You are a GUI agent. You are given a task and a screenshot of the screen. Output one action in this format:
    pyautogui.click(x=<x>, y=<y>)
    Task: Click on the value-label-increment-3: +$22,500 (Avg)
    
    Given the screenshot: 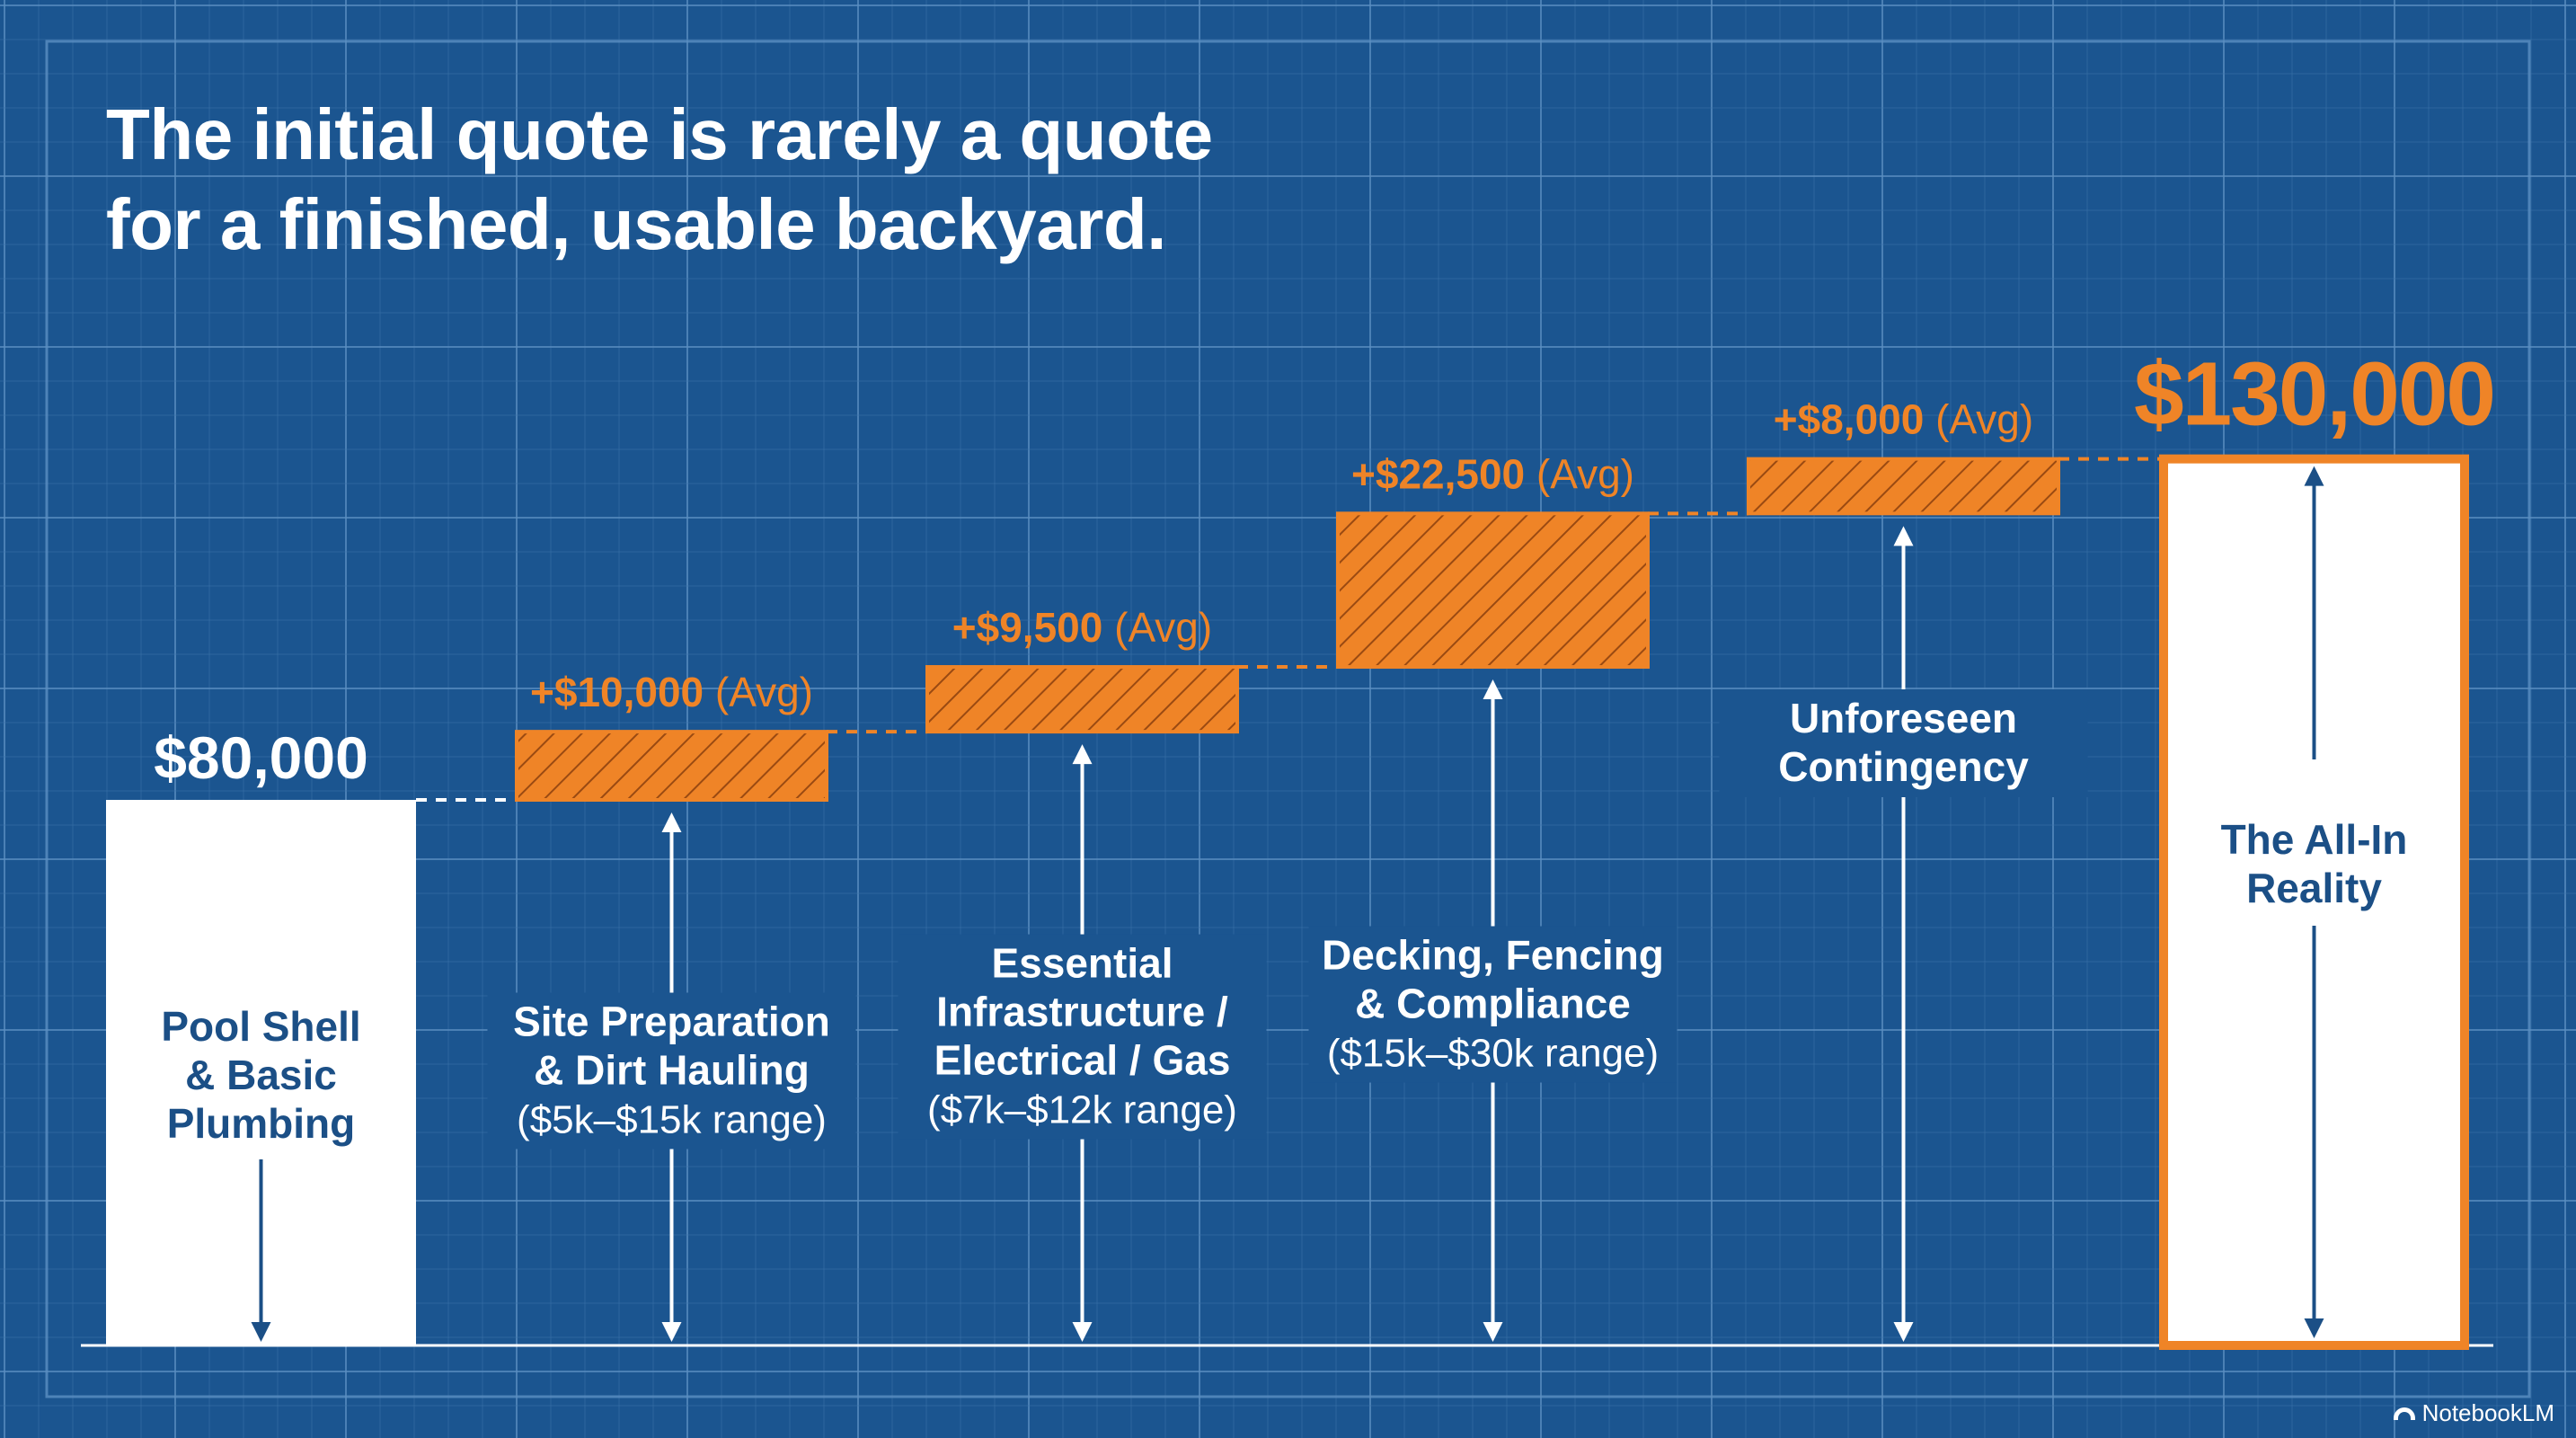 What is the action you would take?
    pyautogui.click(x=1493, y=474)
    